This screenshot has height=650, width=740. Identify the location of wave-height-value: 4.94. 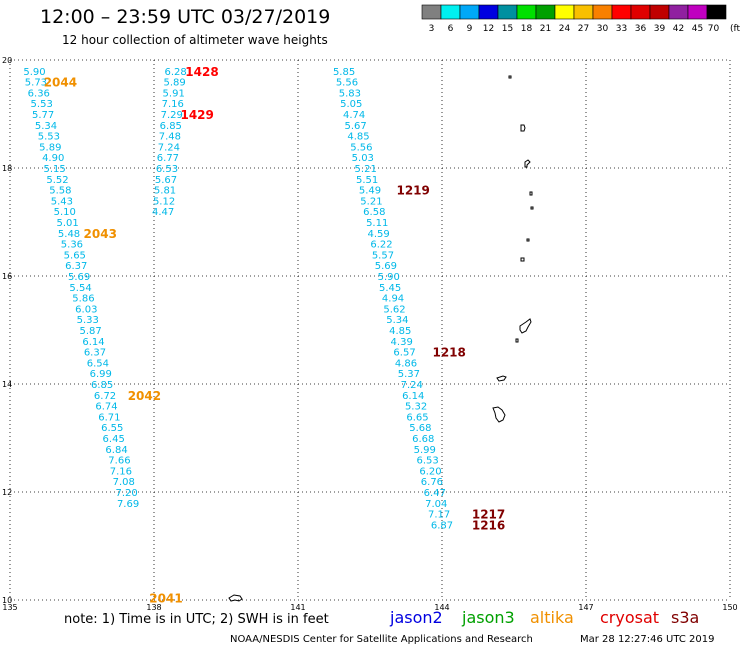
(393, 299).